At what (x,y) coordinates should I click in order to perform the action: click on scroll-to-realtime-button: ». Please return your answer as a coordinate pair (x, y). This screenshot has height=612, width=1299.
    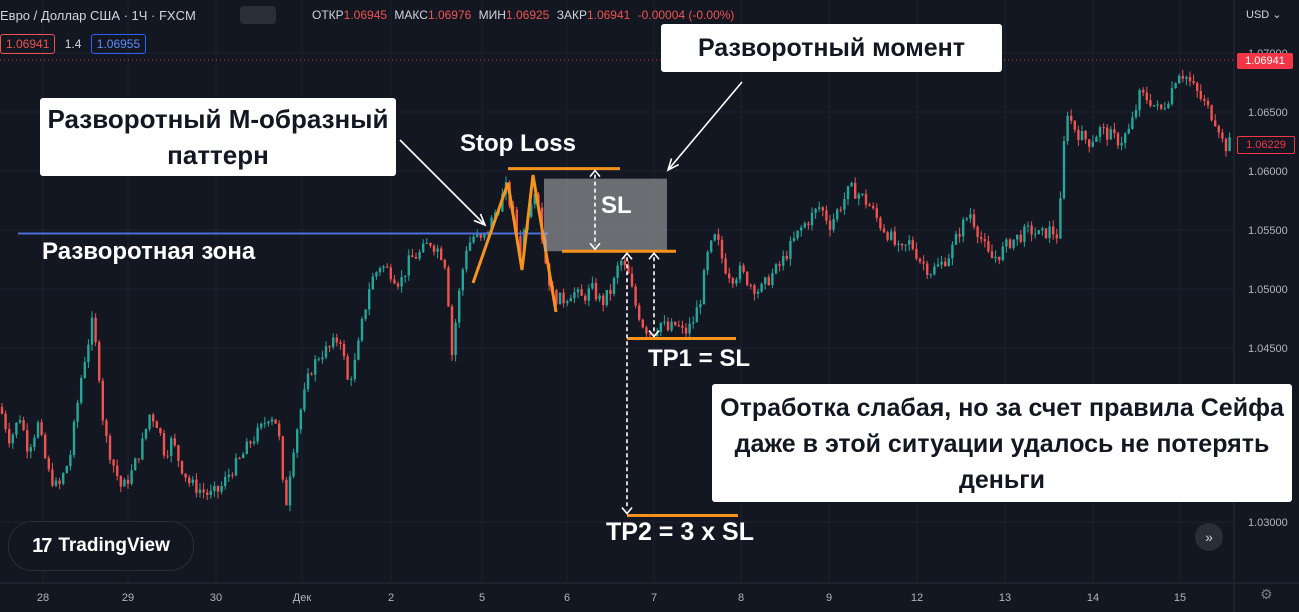
    Looking at the image, I should click on (1209, 537).